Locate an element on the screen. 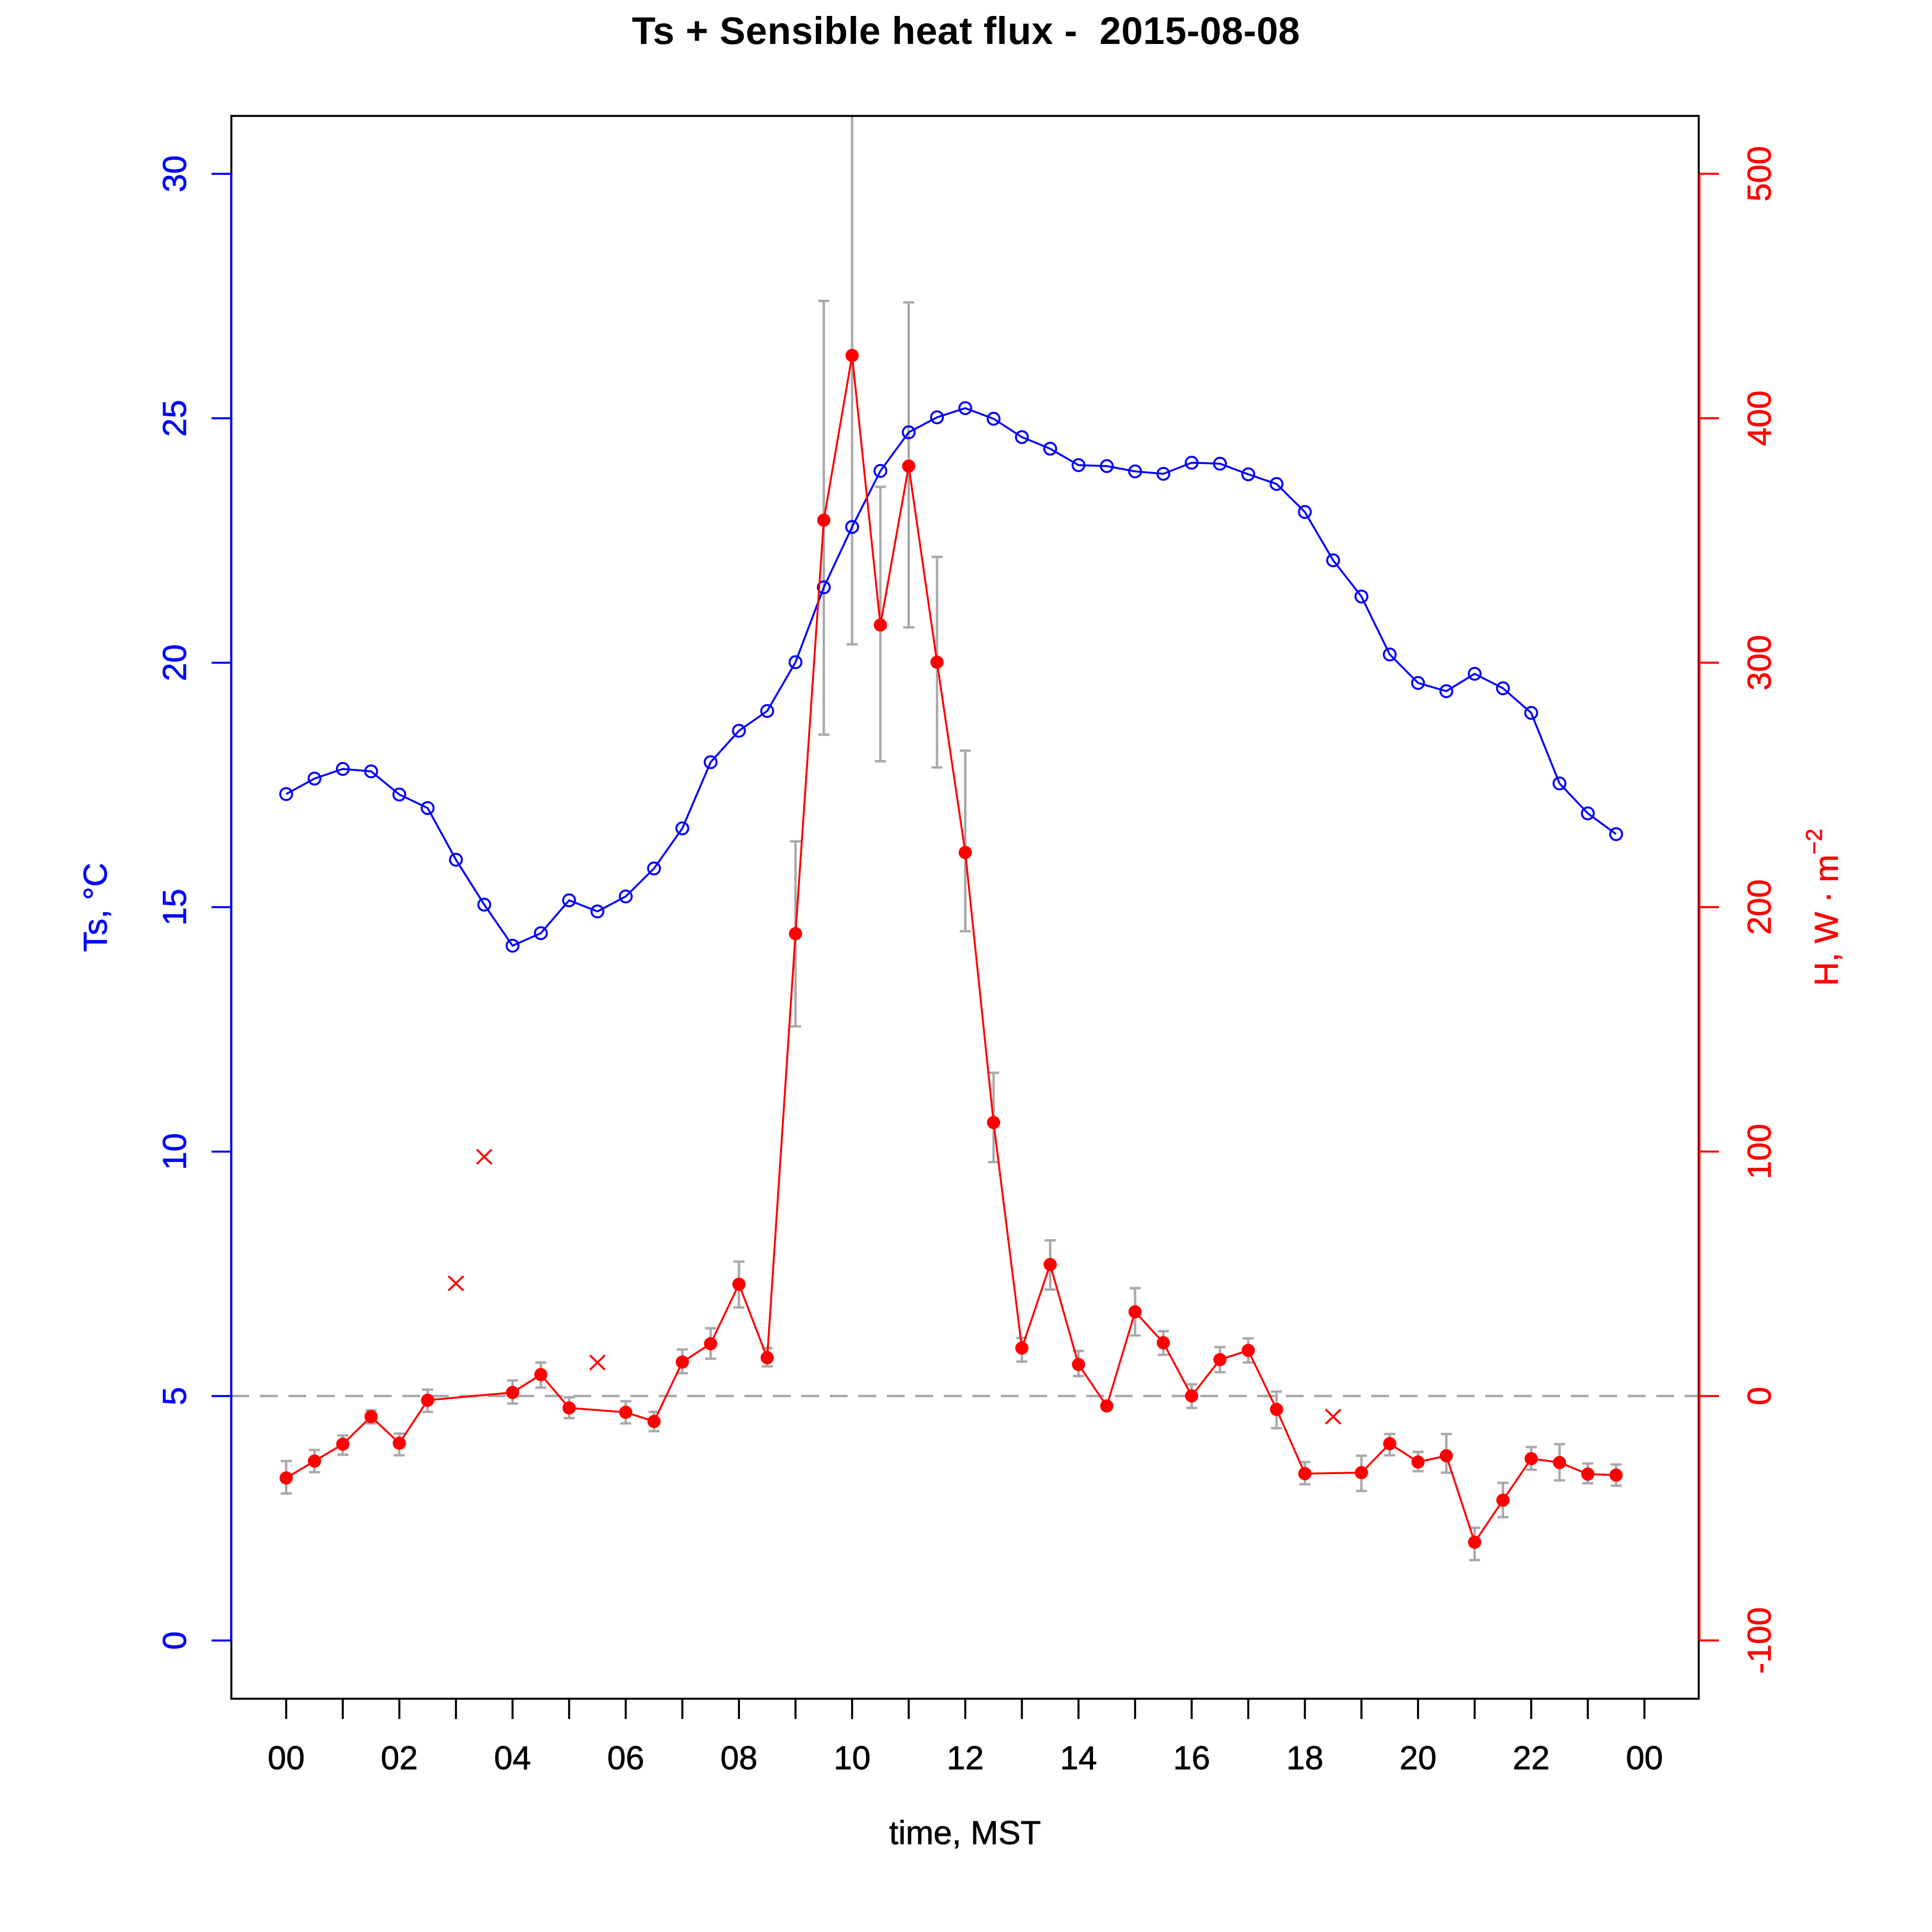 This screenshot has width=1932, height=1932. svg-text: 04 is located at coordinates (512, 1757).